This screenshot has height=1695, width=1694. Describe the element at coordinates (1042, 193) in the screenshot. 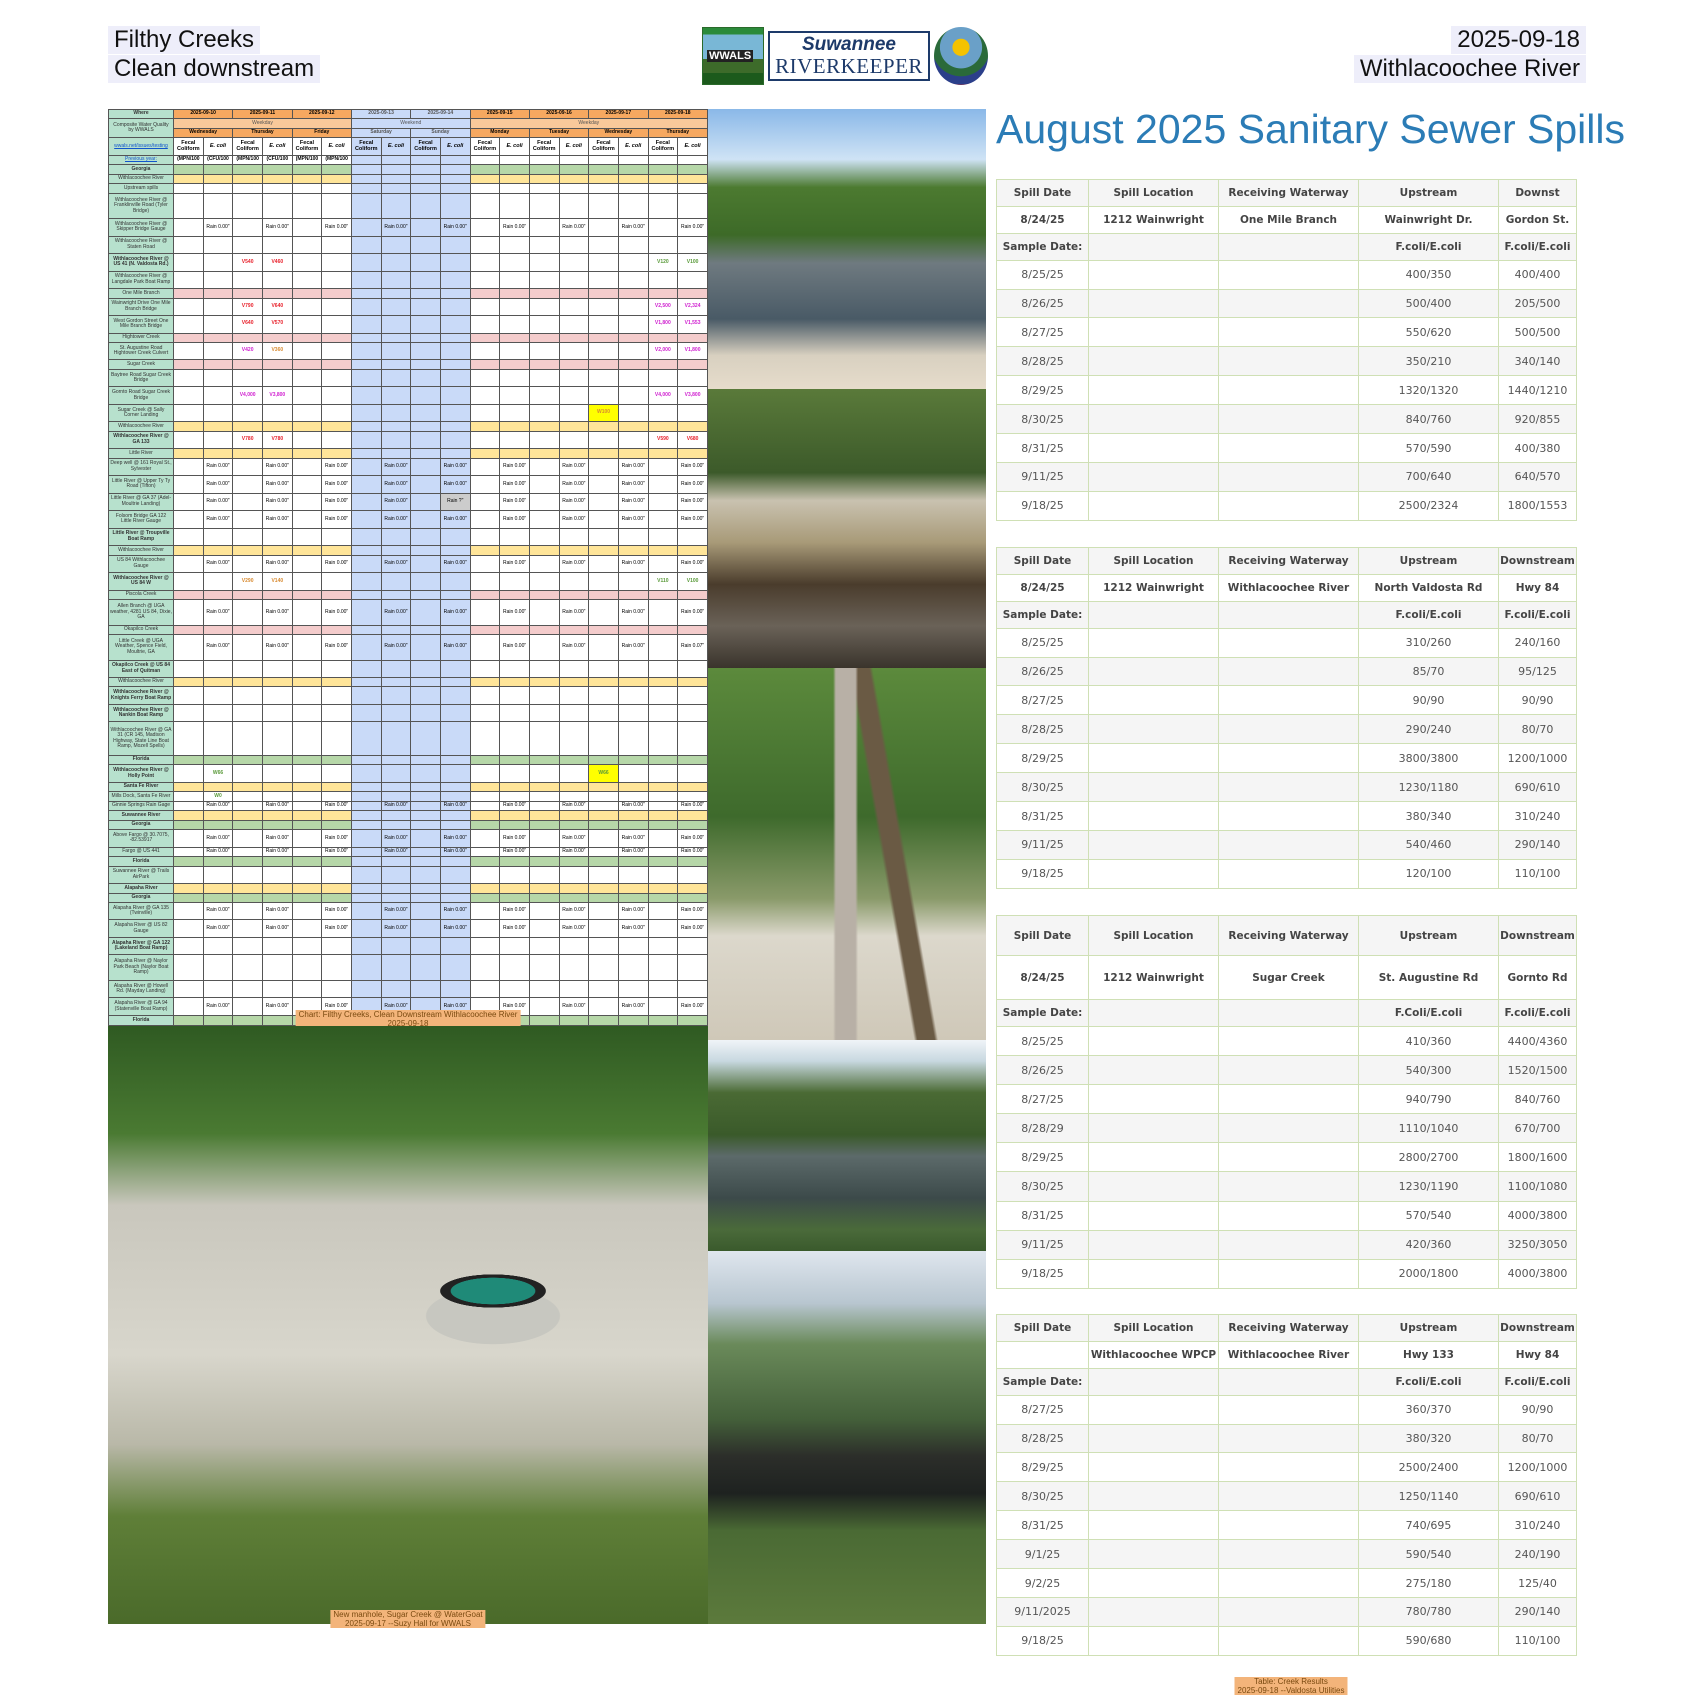

I see `table-cell: Spill Date` at that location.